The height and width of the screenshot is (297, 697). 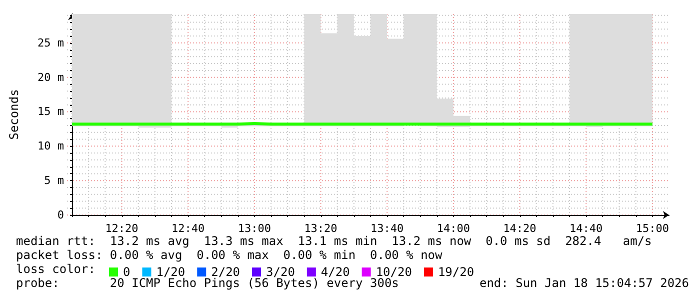 What do you see at coordinates (121, 228) in the screenshot?
I see `x-tick-label: 12:20` at bounding box center [121, 228].